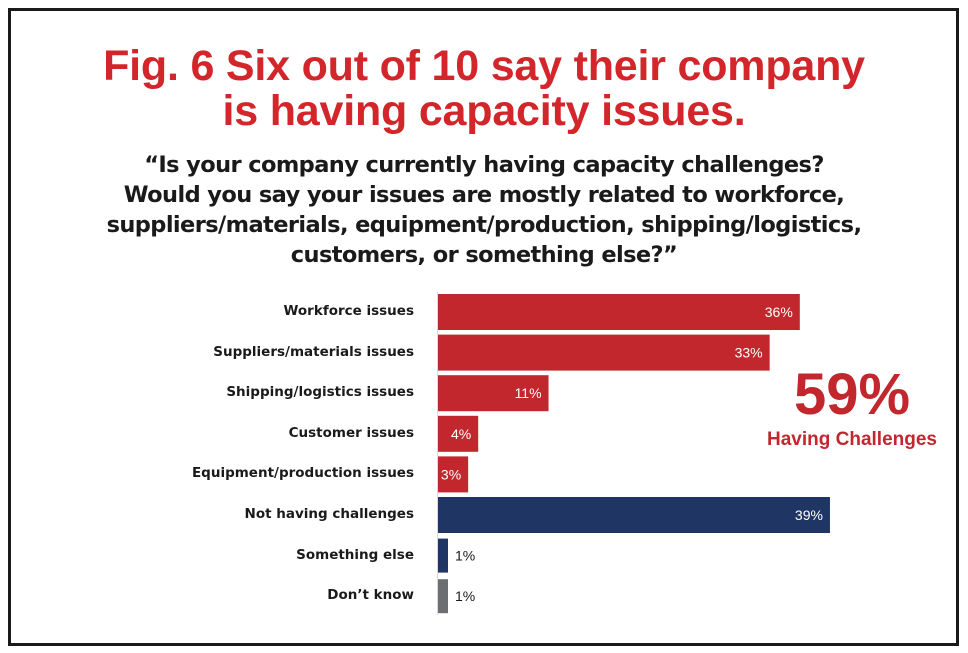  I want to click on callout-value: 59%, so click(852, 394).